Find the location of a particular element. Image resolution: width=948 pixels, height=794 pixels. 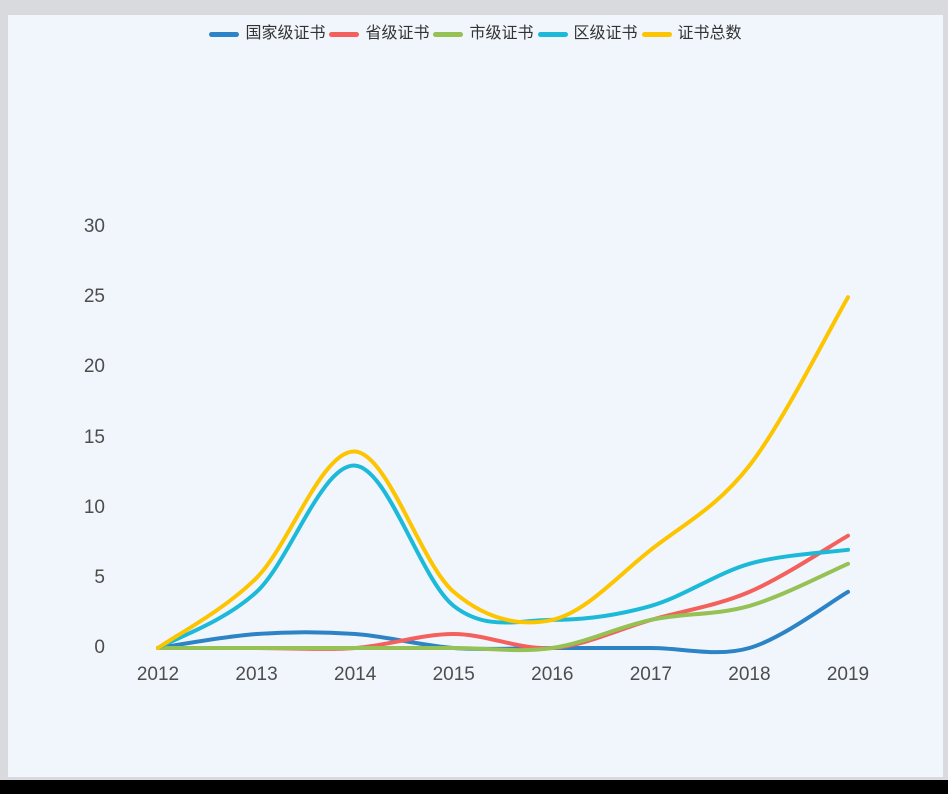

legend-item-3: 市级证书 is located at coordinates (483, 34).